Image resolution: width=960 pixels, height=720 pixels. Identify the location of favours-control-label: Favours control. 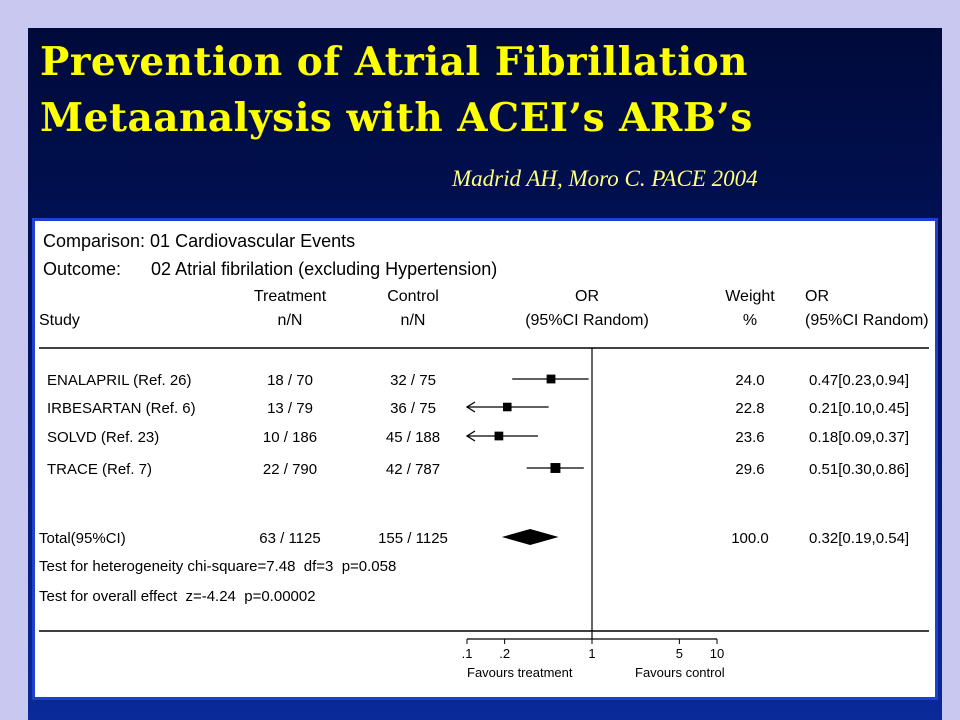
(680, 672).